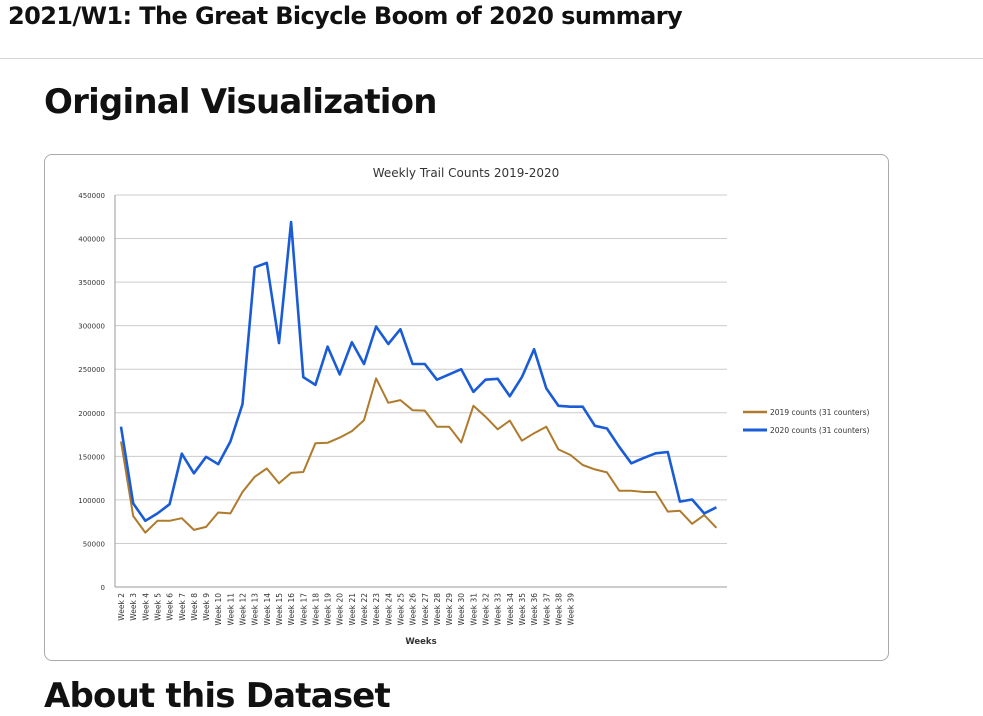 Image resolution: width=983 pixels, height=716 pixels. Describe the element at coordinates (376, 609) in the screenshot. I see `x-tick-label: Week 23` at that location.